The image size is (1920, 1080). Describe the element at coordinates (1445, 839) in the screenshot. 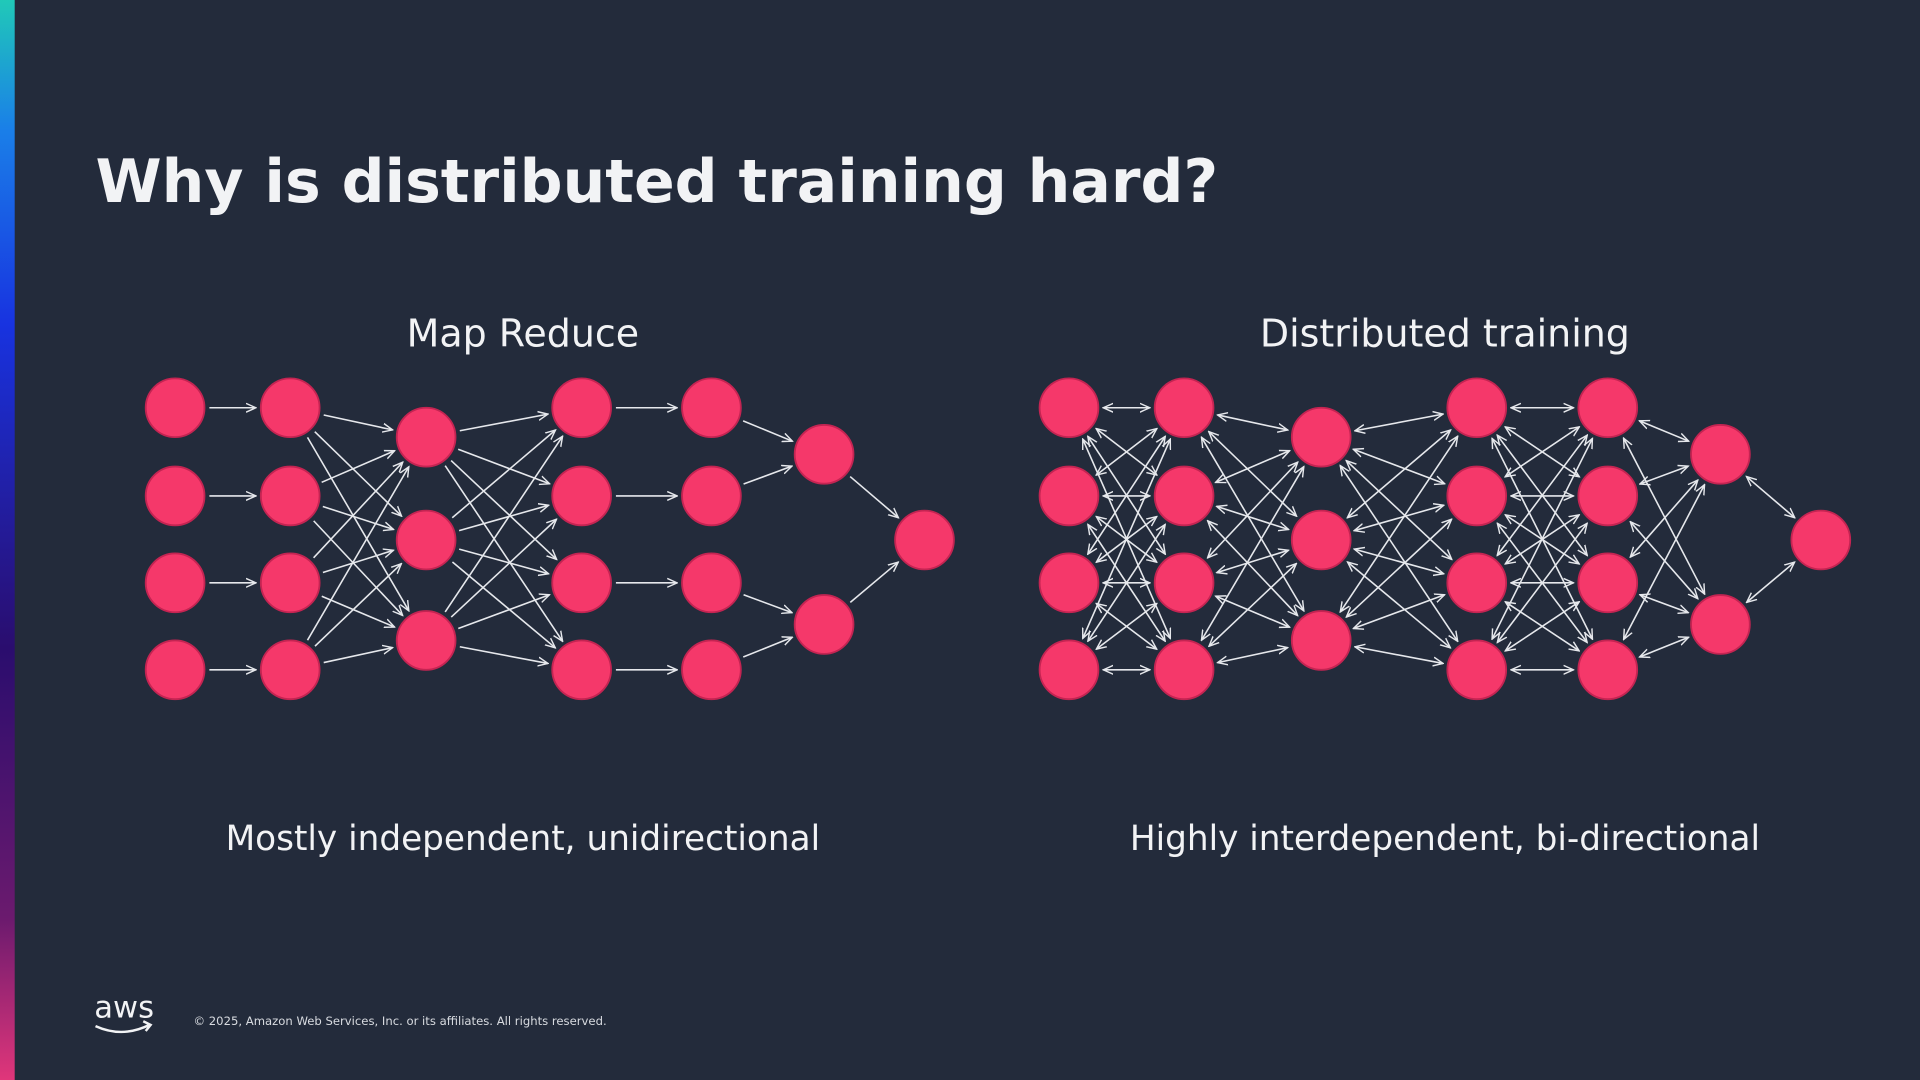

I see `diagram-caption: Highly interdependent, bi-directional` at that location.